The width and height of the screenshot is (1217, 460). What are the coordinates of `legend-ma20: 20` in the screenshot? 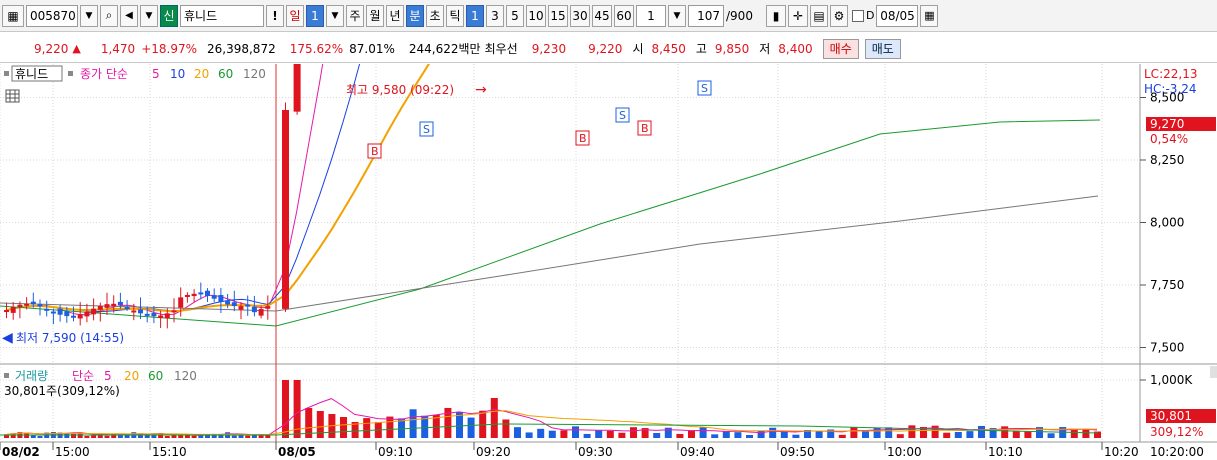 It's located at (201, 74).